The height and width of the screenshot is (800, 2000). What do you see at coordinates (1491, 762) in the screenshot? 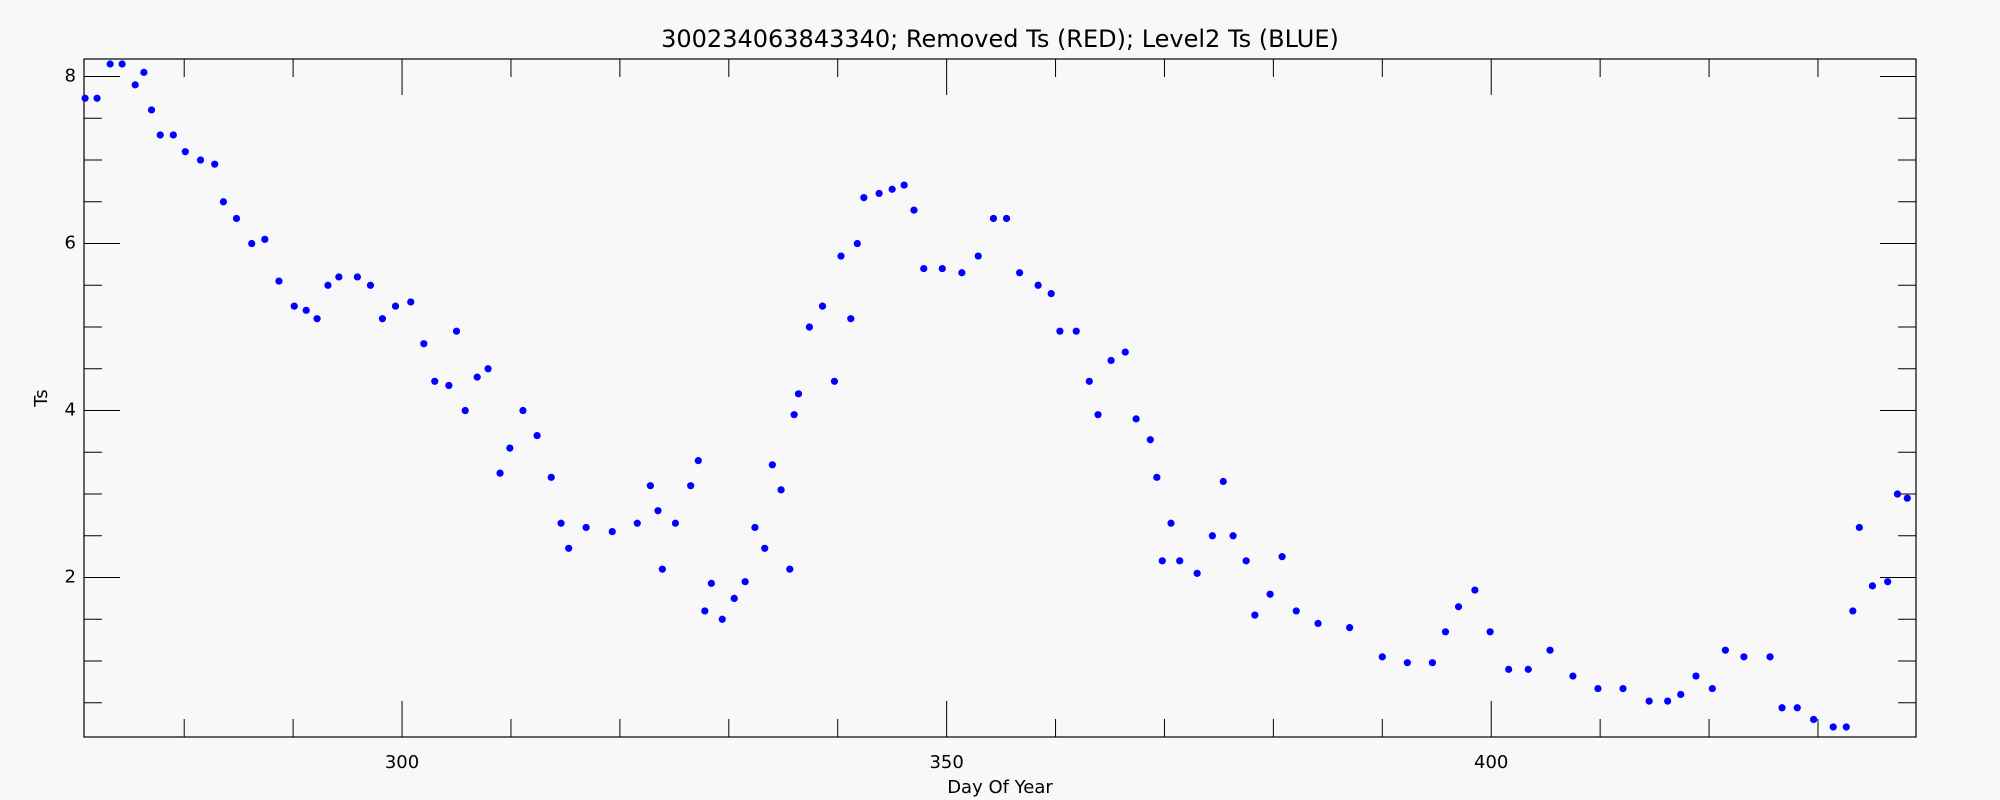
I see `x-tick-label: 400` at bounding box center [1491, 762].